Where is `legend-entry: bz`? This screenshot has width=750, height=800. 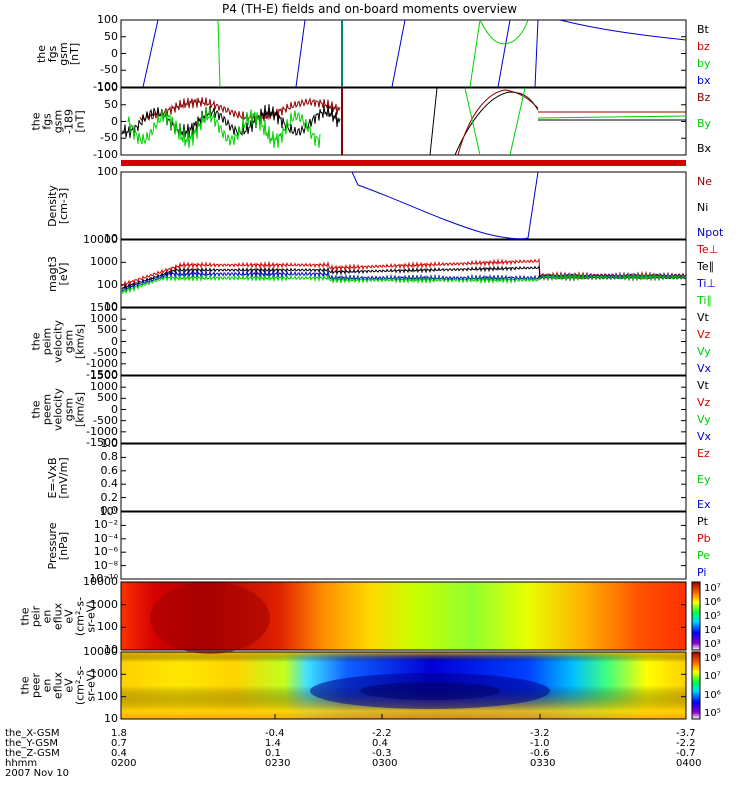
legend-entry: bz is located at coordinates (703, 46).